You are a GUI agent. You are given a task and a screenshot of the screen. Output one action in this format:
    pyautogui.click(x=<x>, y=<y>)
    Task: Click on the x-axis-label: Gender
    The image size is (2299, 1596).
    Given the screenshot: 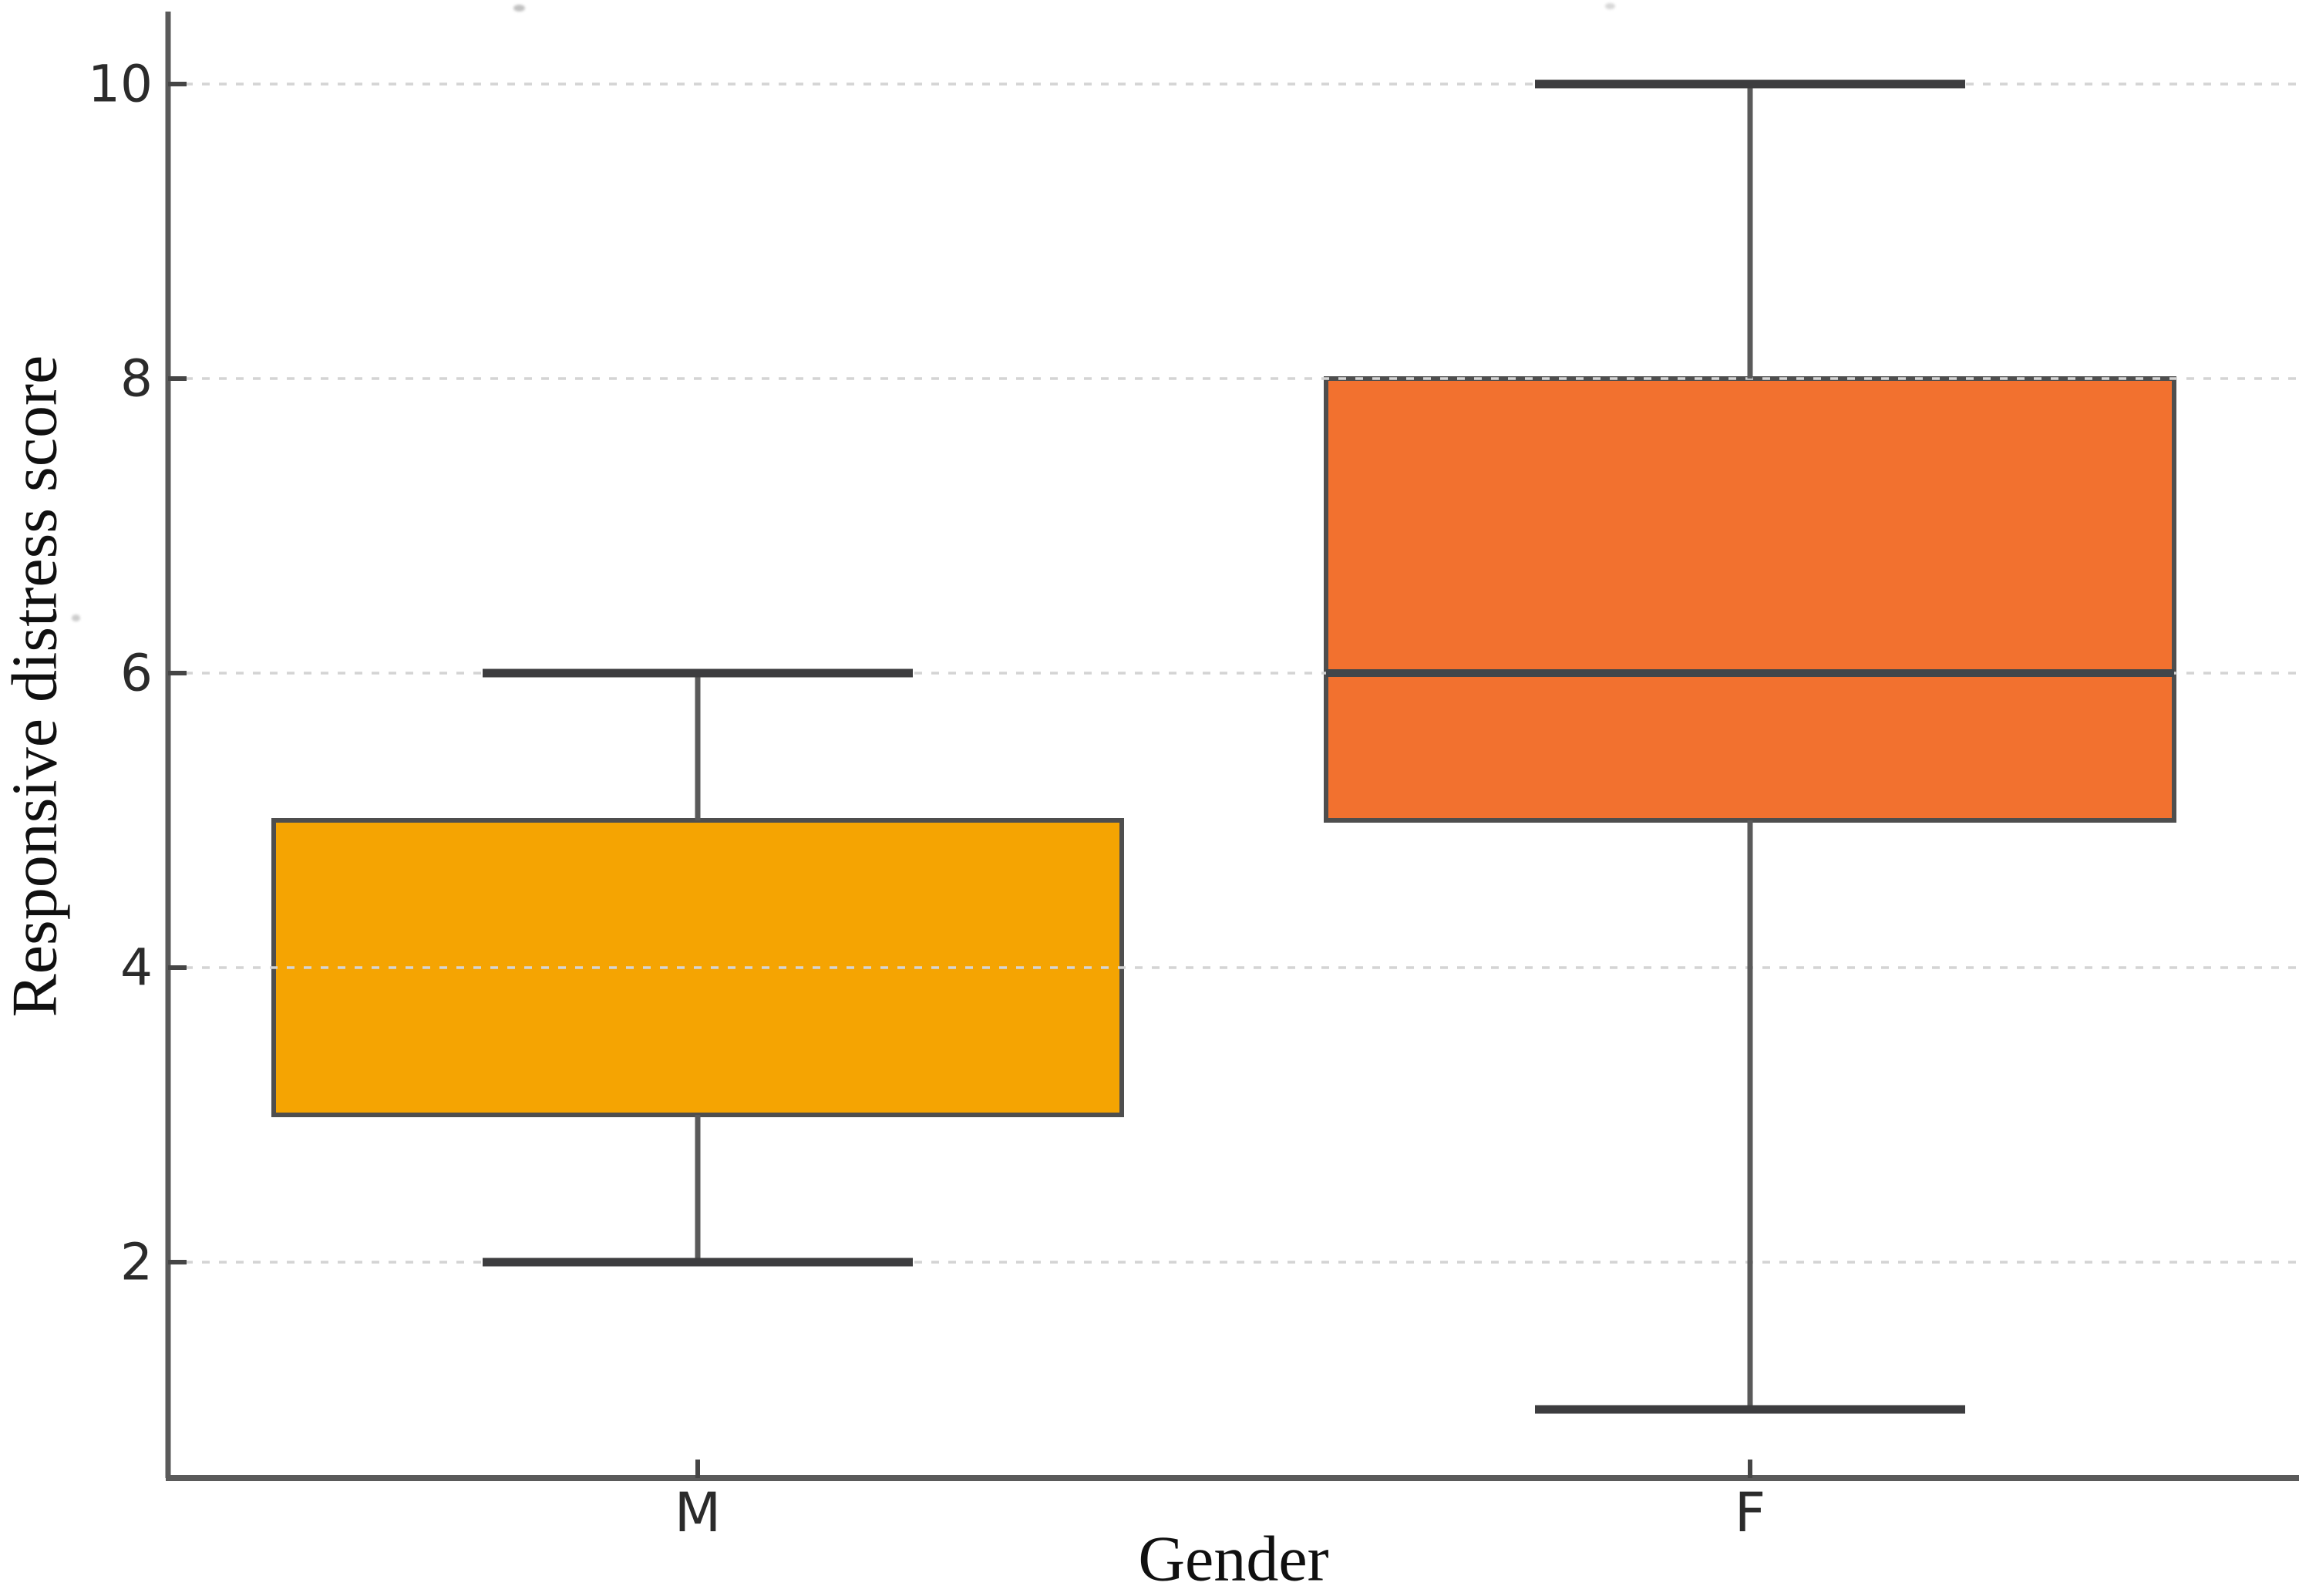 What is the action you would take?
    pyautogui.click(x=1233, y=1560)
    